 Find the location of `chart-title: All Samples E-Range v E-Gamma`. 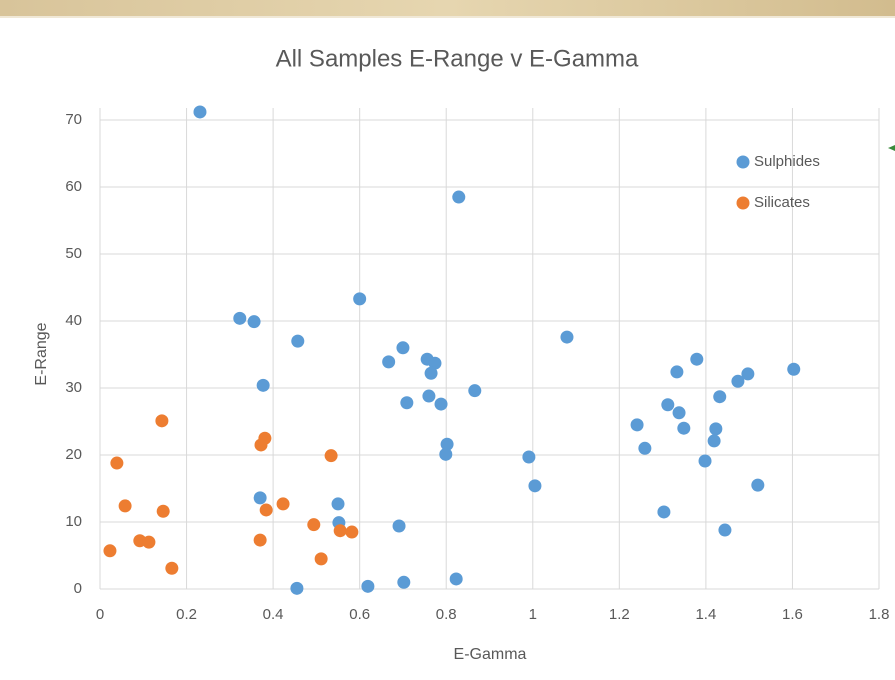

chart-title: All Samples E-Range v E-Gamma is located at coordinates (457, 58).